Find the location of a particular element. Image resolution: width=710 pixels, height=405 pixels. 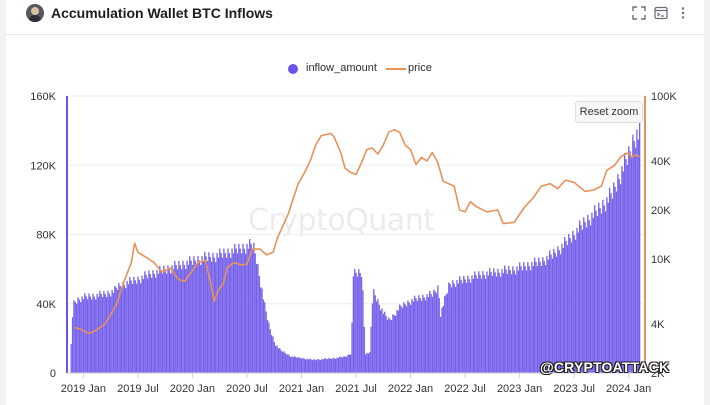

legend-item-inflow: inflow_amount is located at coordinates (333, 70).